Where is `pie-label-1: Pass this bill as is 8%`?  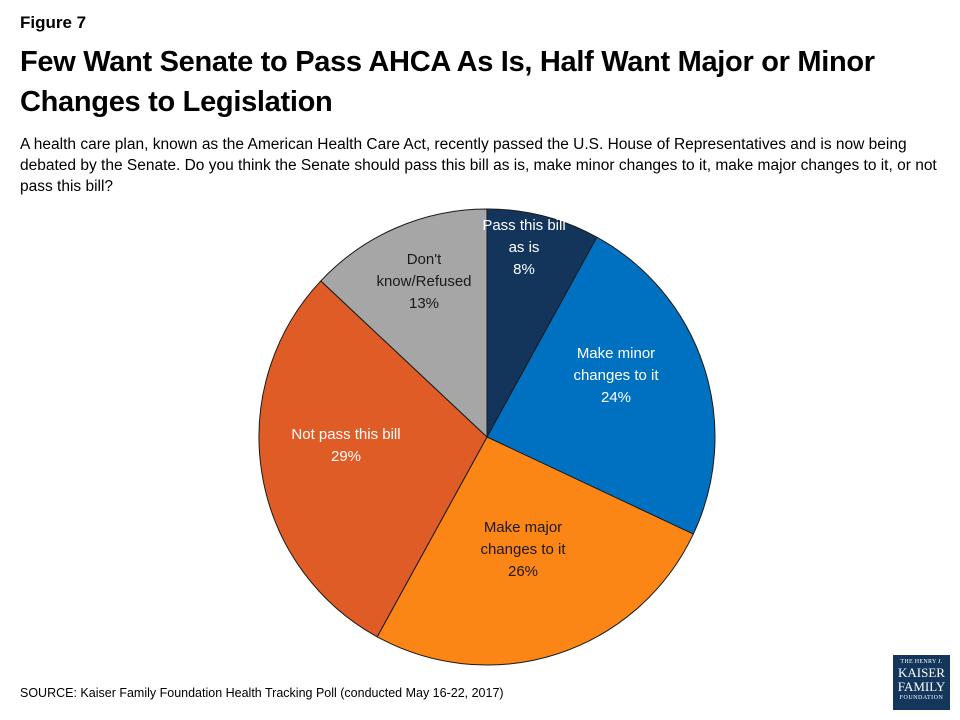 pie-label-1: Pass this bill as is 8% is located at coordinates (523, 247).